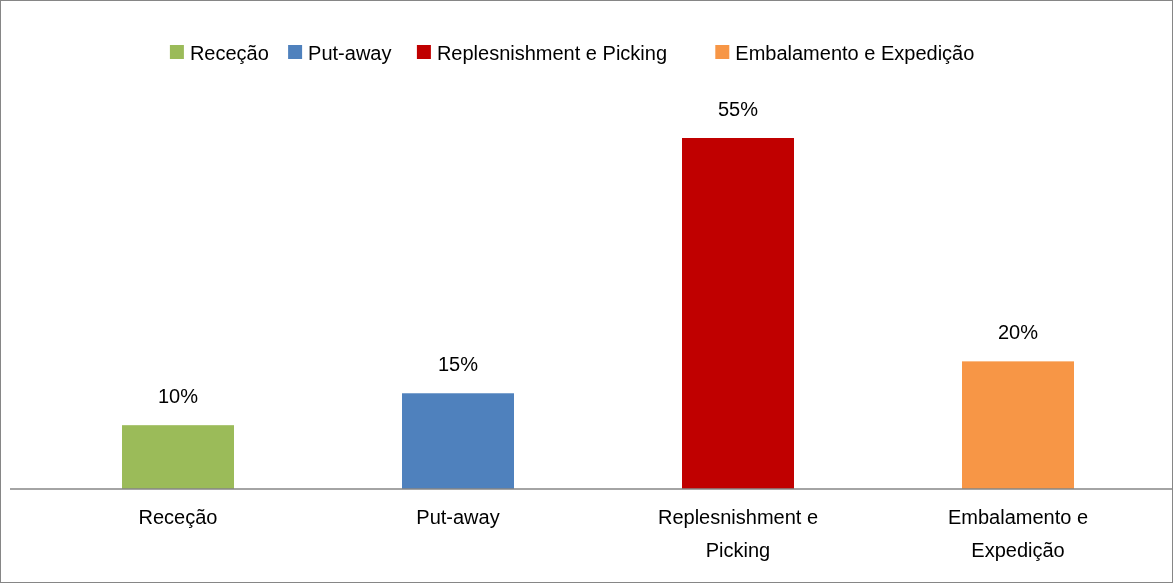 The image size is (1173, 583). What do you see at coordinates (1018, 332) in the screenshot?
I see `data-label: 20%` at bounding box center [1018, 332].